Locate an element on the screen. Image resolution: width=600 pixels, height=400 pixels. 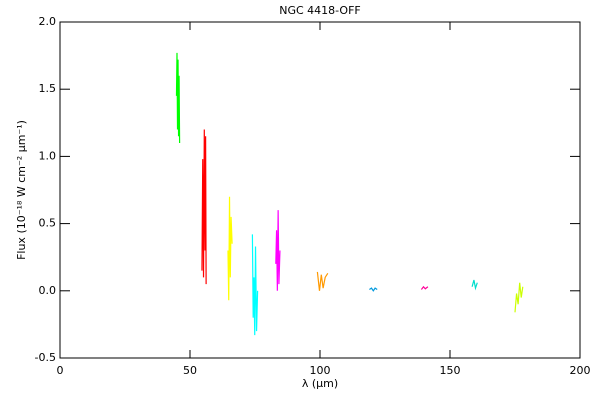
y-tick-label: -0.5 is located at coordinates (45, 357).